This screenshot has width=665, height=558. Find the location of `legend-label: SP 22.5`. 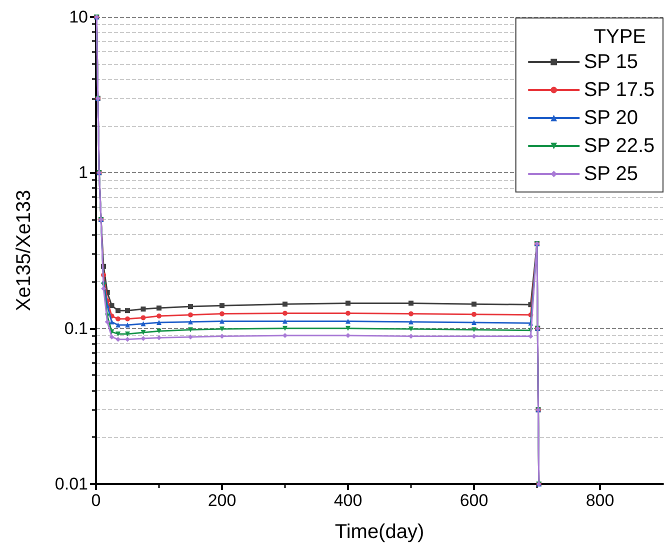

legend-label: SP 22.5 is located at coordinates (619, 146).